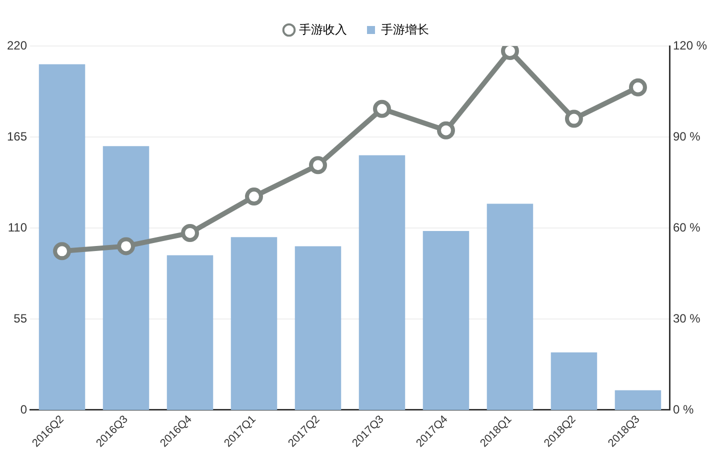 Image resolution: width=720 pixels, height=457 pixels. I want to click on y-tick-label: 55, so click(21, 318).